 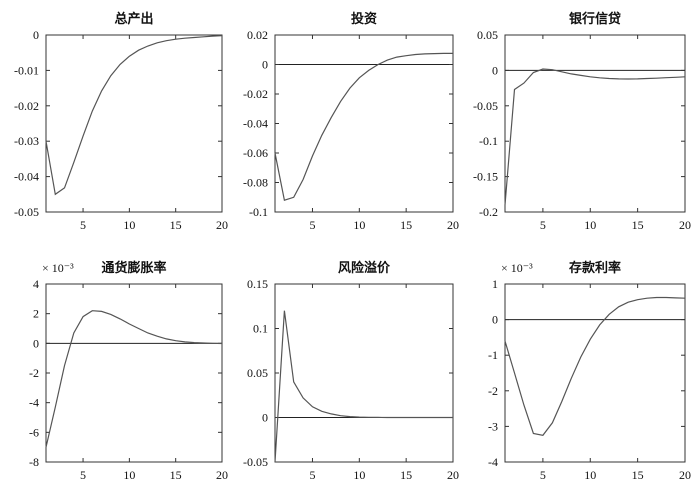 What do you see at coordinates (260, 329) in the screenshot?
I see `y-tick-label: 0.1` at bounding box center [260, 329].